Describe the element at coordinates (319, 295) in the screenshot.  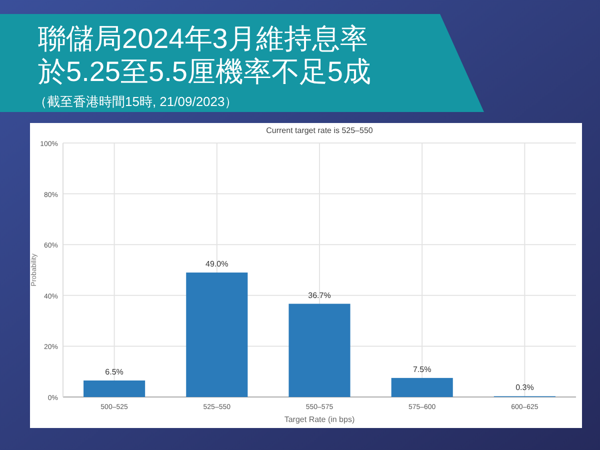
I see `data-label: 36.7%` at that location.